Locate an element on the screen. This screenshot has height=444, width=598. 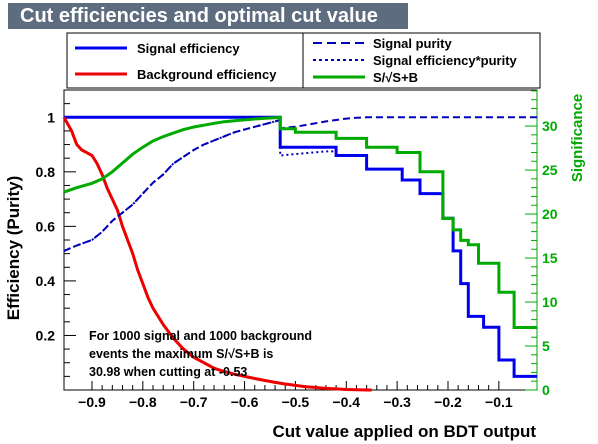
x-tick-label: −0.7 is located at coordinates (194, 402).